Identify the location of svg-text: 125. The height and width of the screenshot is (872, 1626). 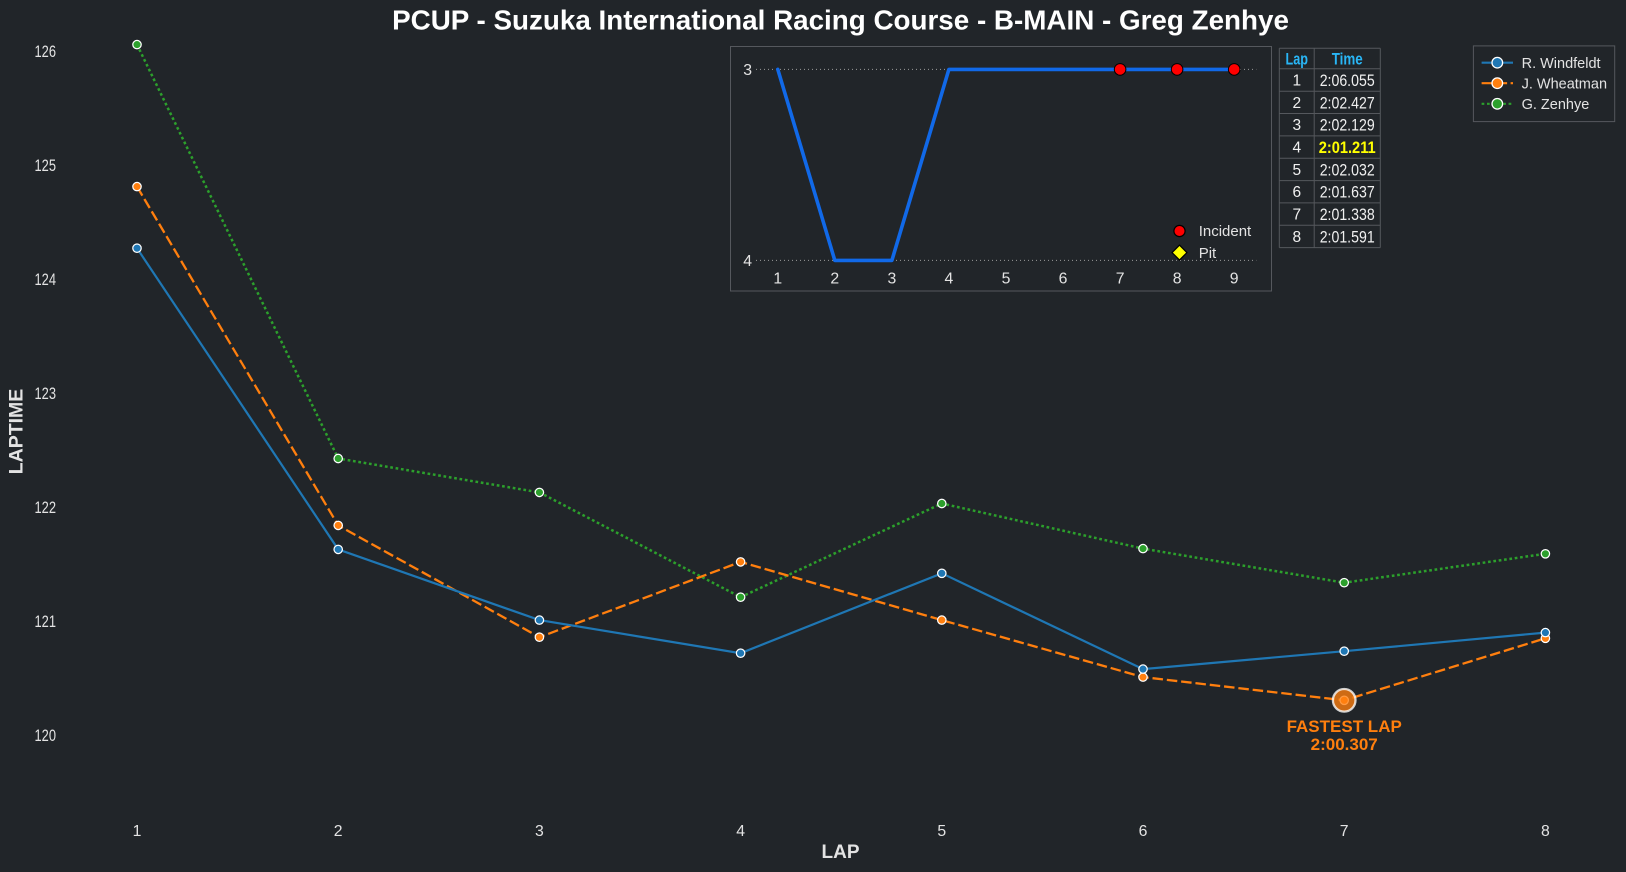
(46, 166).